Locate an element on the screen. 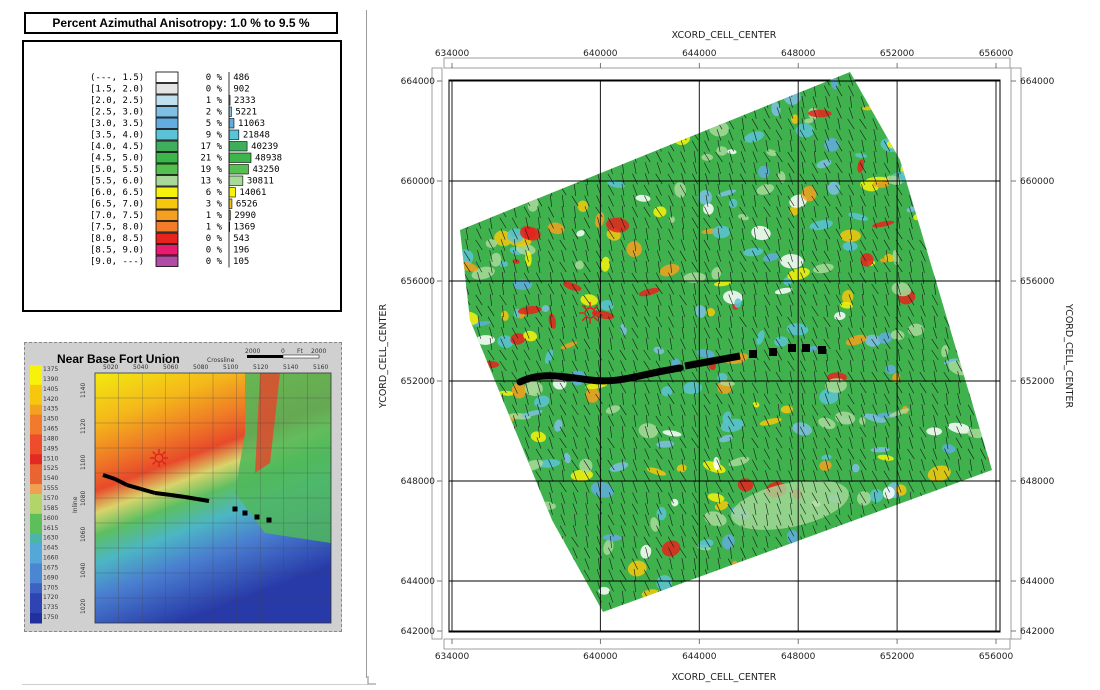  colorbar-segment is located at coordinates (36, 608).